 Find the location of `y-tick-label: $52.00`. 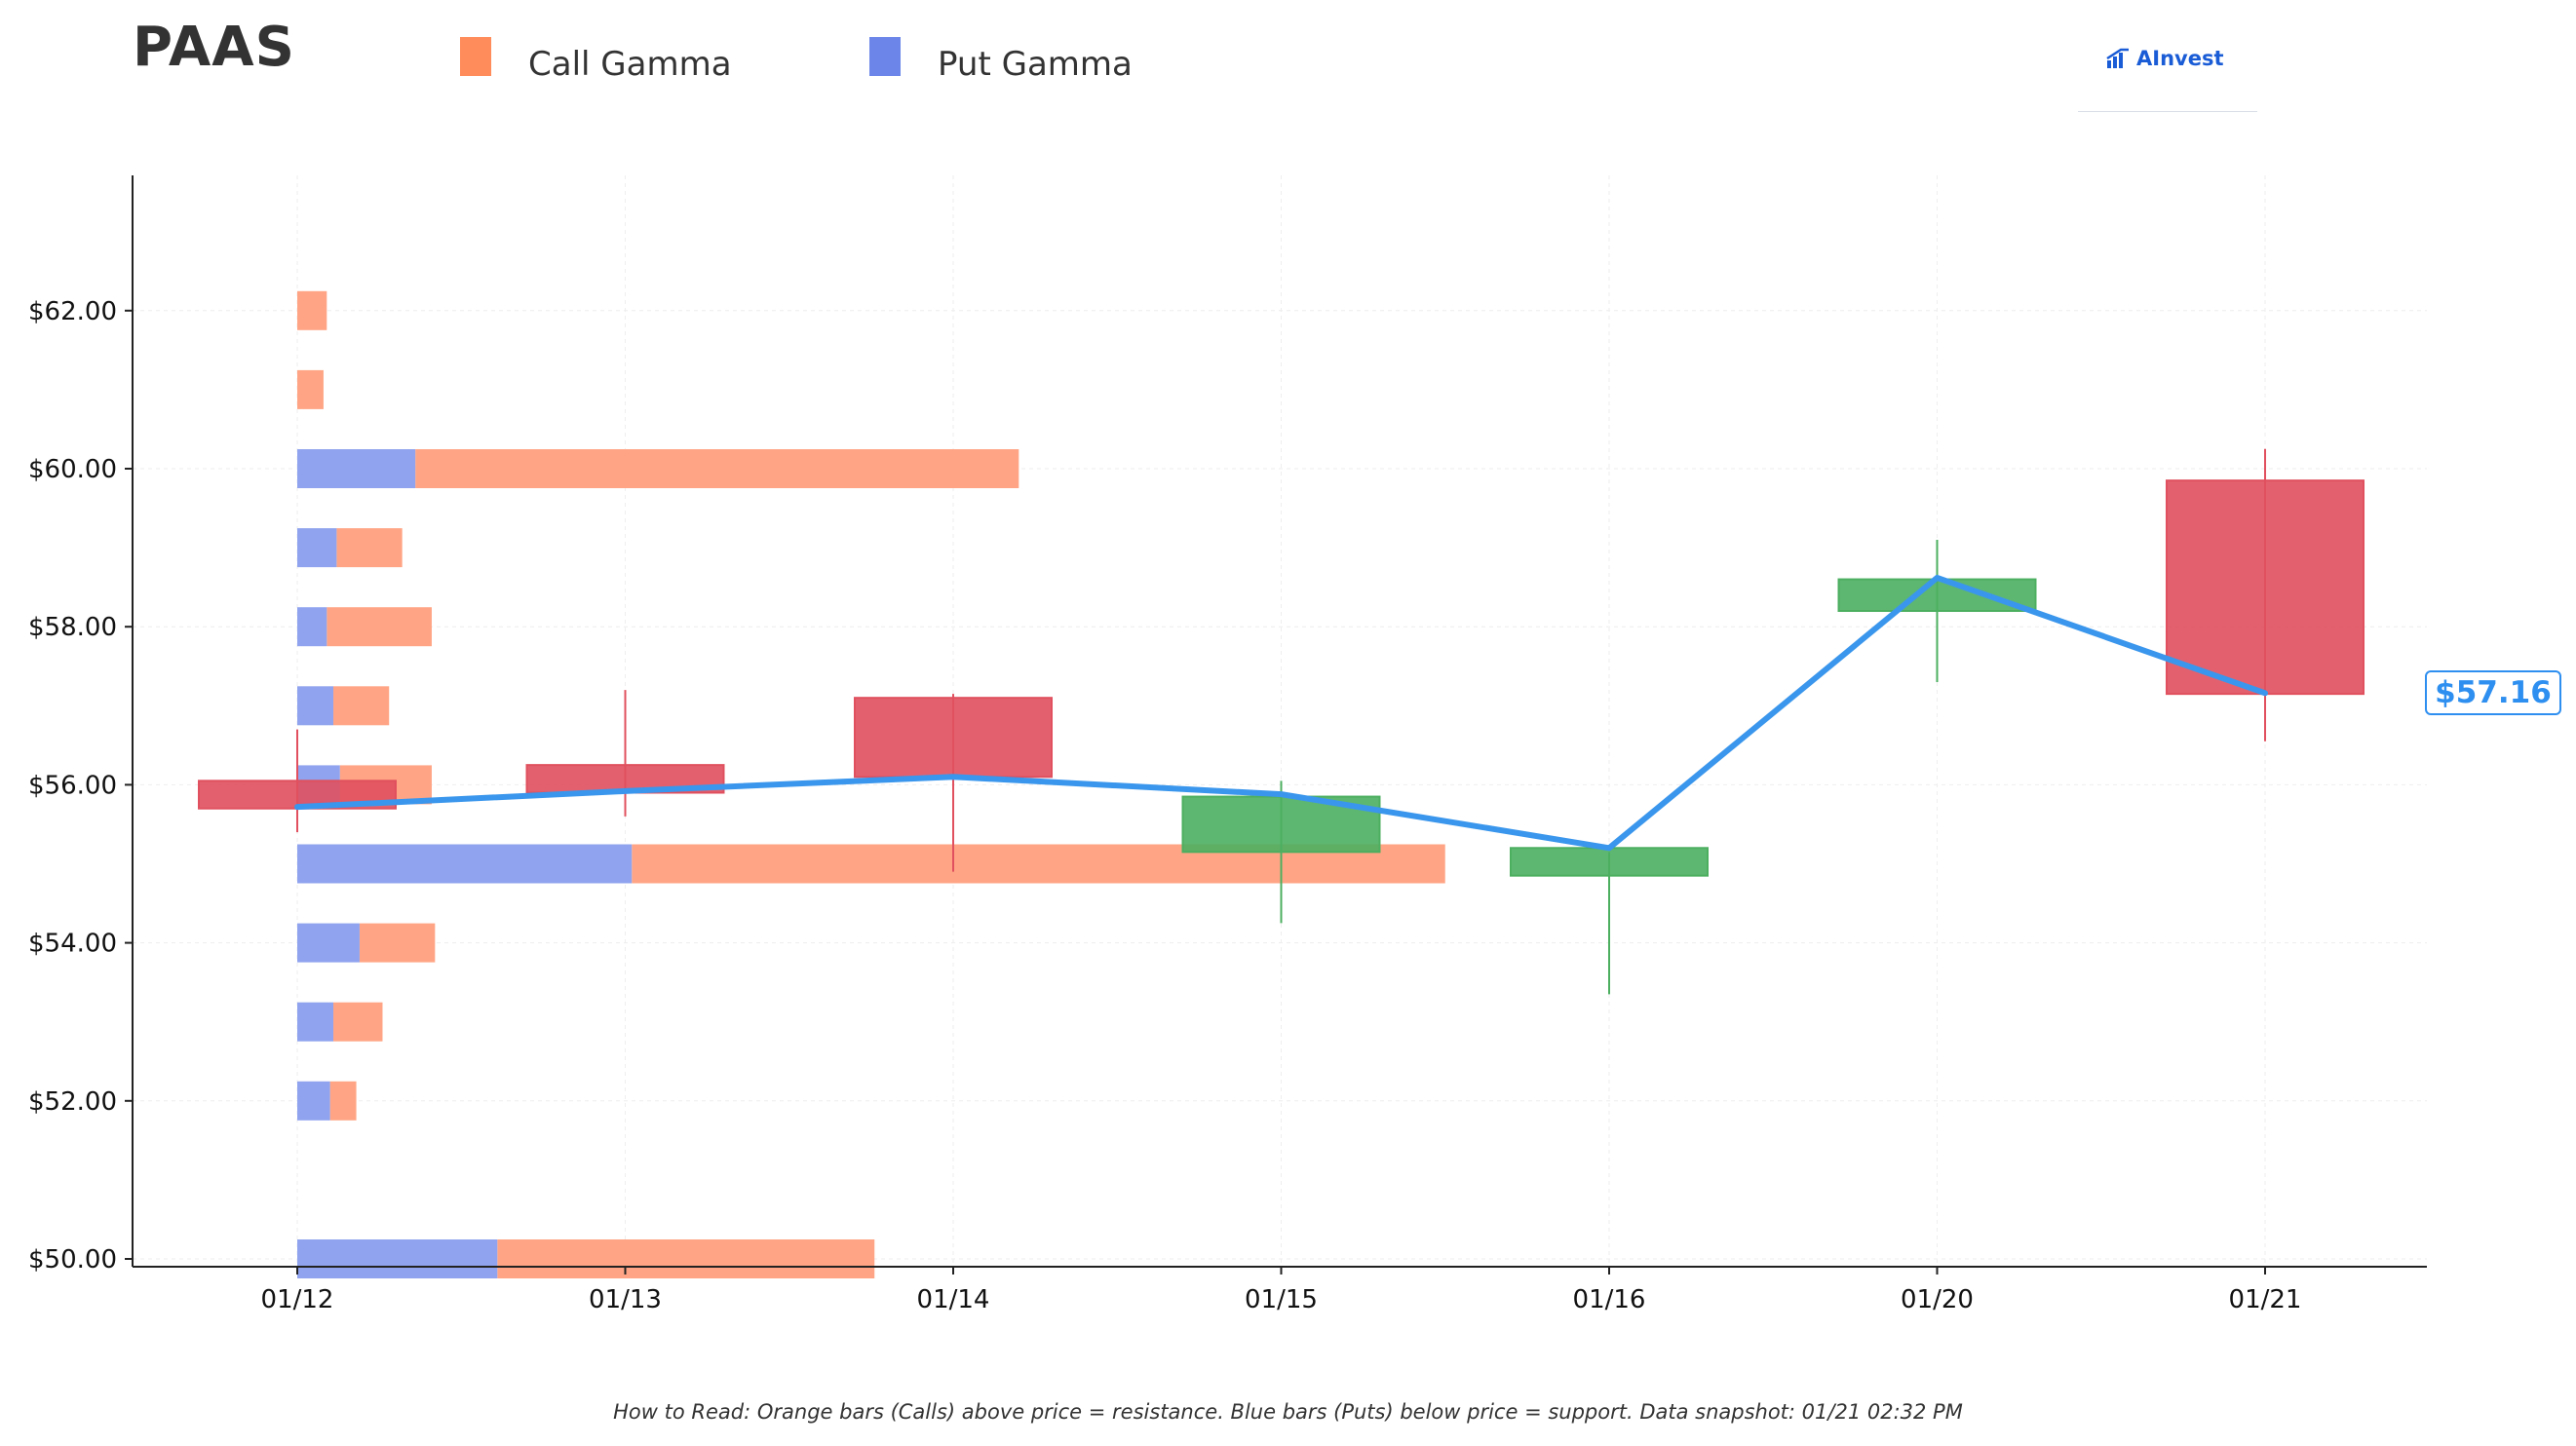

y-tick-label: $52.00 is located at coordinates (72, 1102).